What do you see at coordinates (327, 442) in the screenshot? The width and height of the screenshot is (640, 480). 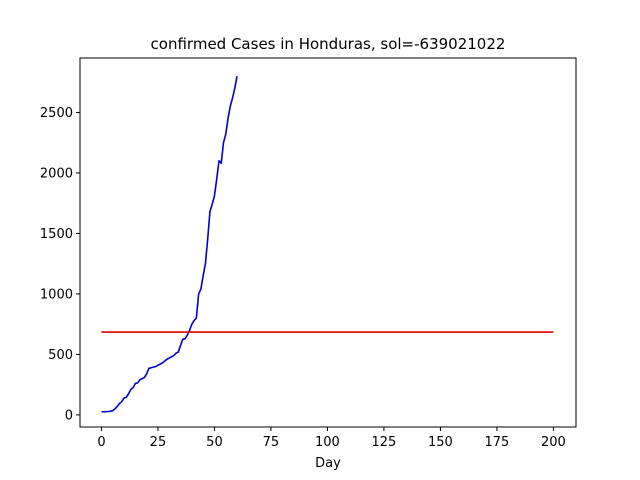 I see `x-tick-label: 100` at bounding box center [327, 442].